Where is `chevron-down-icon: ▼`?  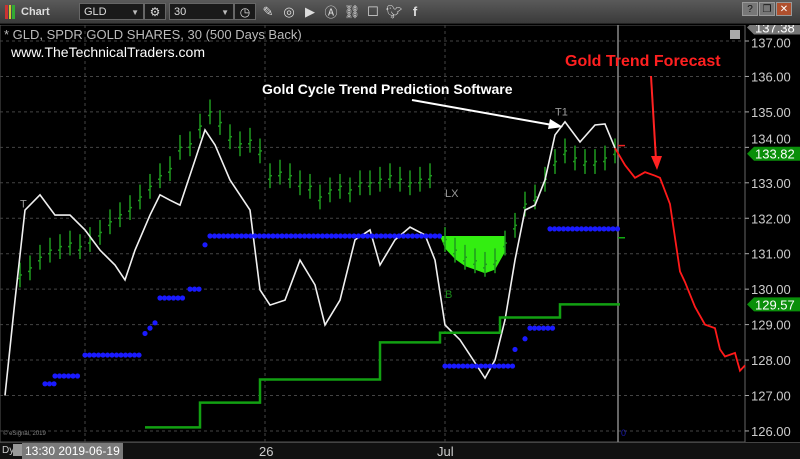
chevron-down-icon: ▼ is located at coordinates (135, 12).